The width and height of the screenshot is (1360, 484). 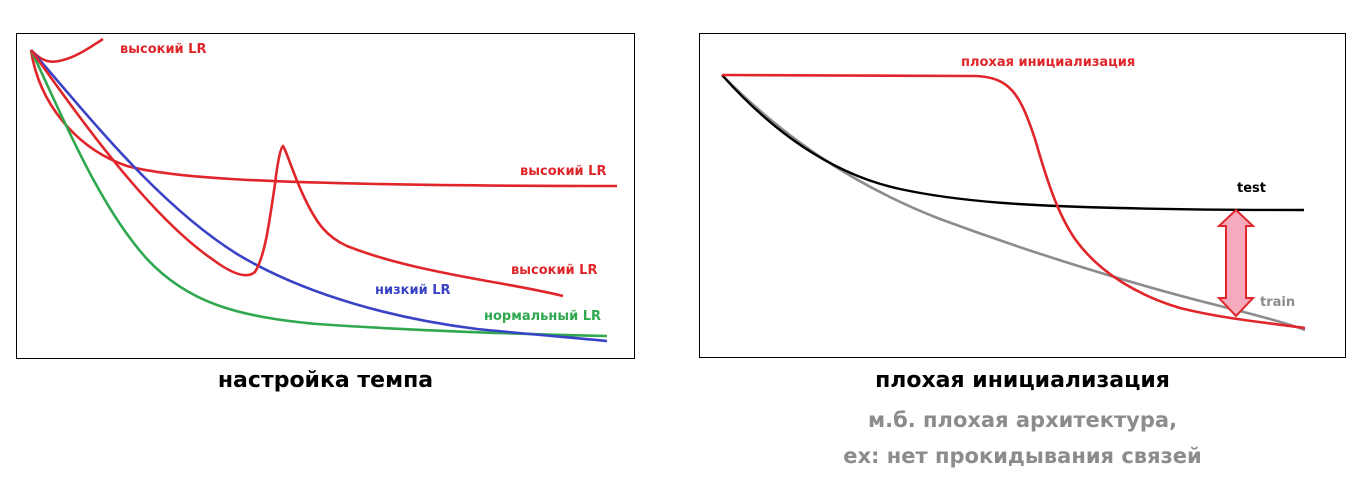 What do you see at coordinates (413, 290) in the screenshot?
I see `label-low-lr: низкий LR` at bounding box center [413, 290].